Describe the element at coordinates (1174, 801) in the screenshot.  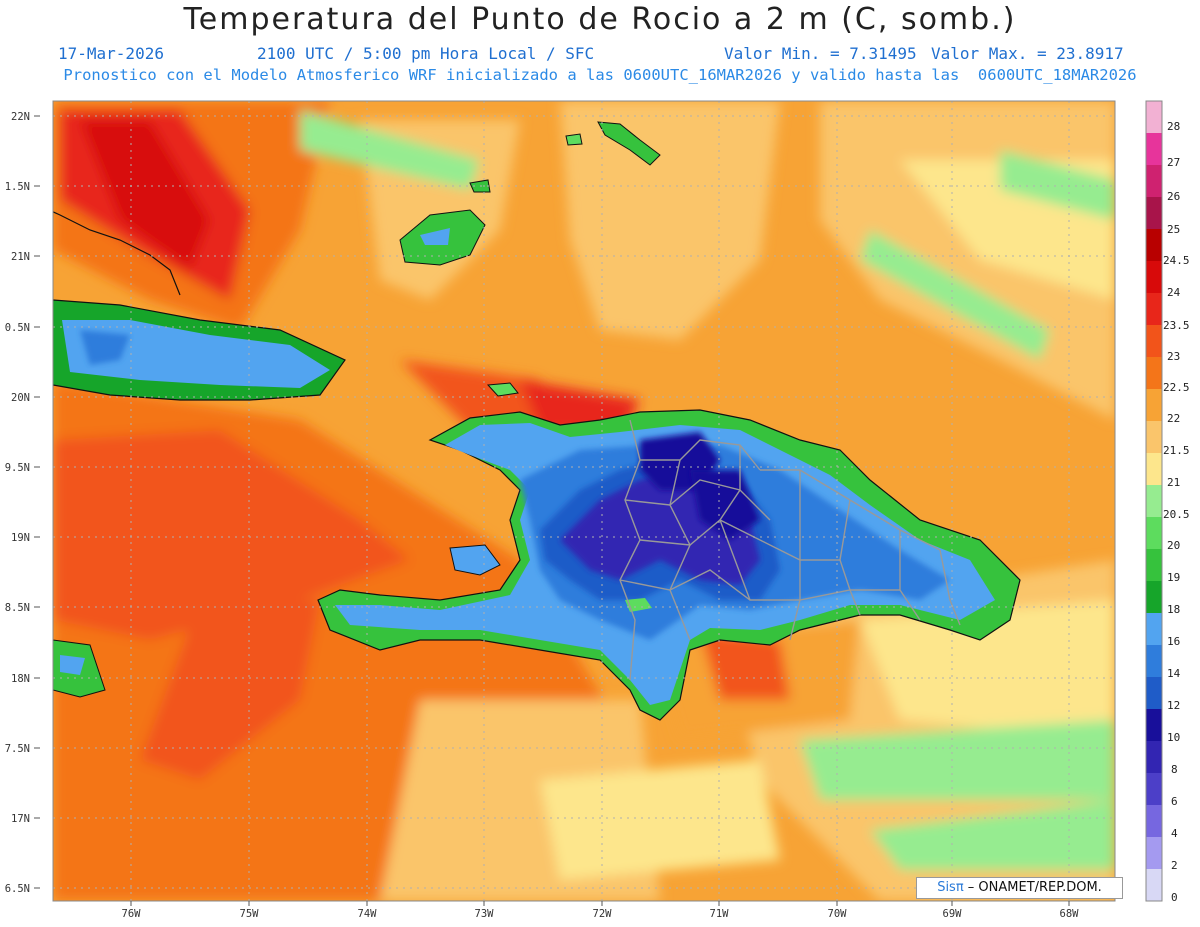
I see `colorbar-label: 6` at that location.